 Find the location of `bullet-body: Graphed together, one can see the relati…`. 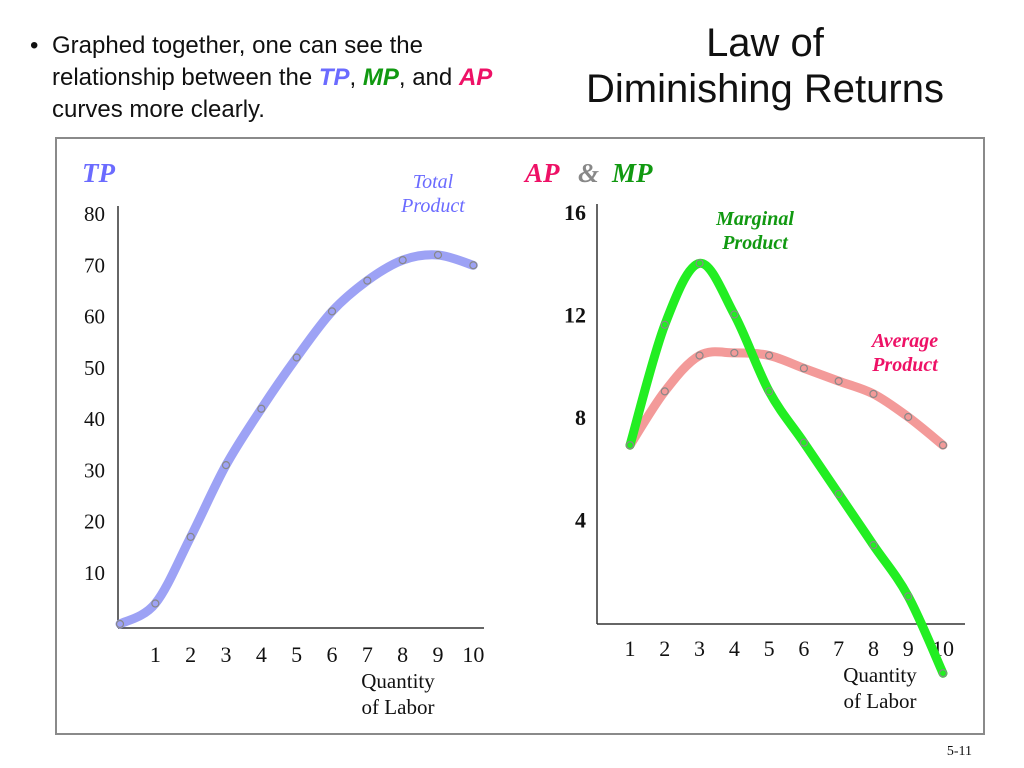

bullet-body: Graphed together, one can see the relati… is located at coordinates (301, 78).